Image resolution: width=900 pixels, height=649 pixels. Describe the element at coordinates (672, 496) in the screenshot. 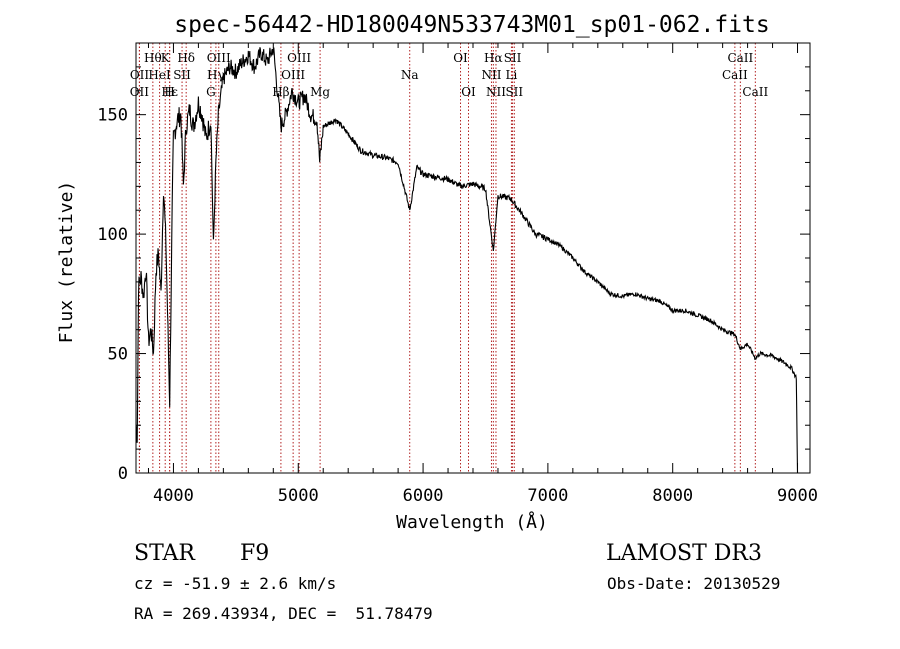

I see `x-tick-label: 8000` at that location.